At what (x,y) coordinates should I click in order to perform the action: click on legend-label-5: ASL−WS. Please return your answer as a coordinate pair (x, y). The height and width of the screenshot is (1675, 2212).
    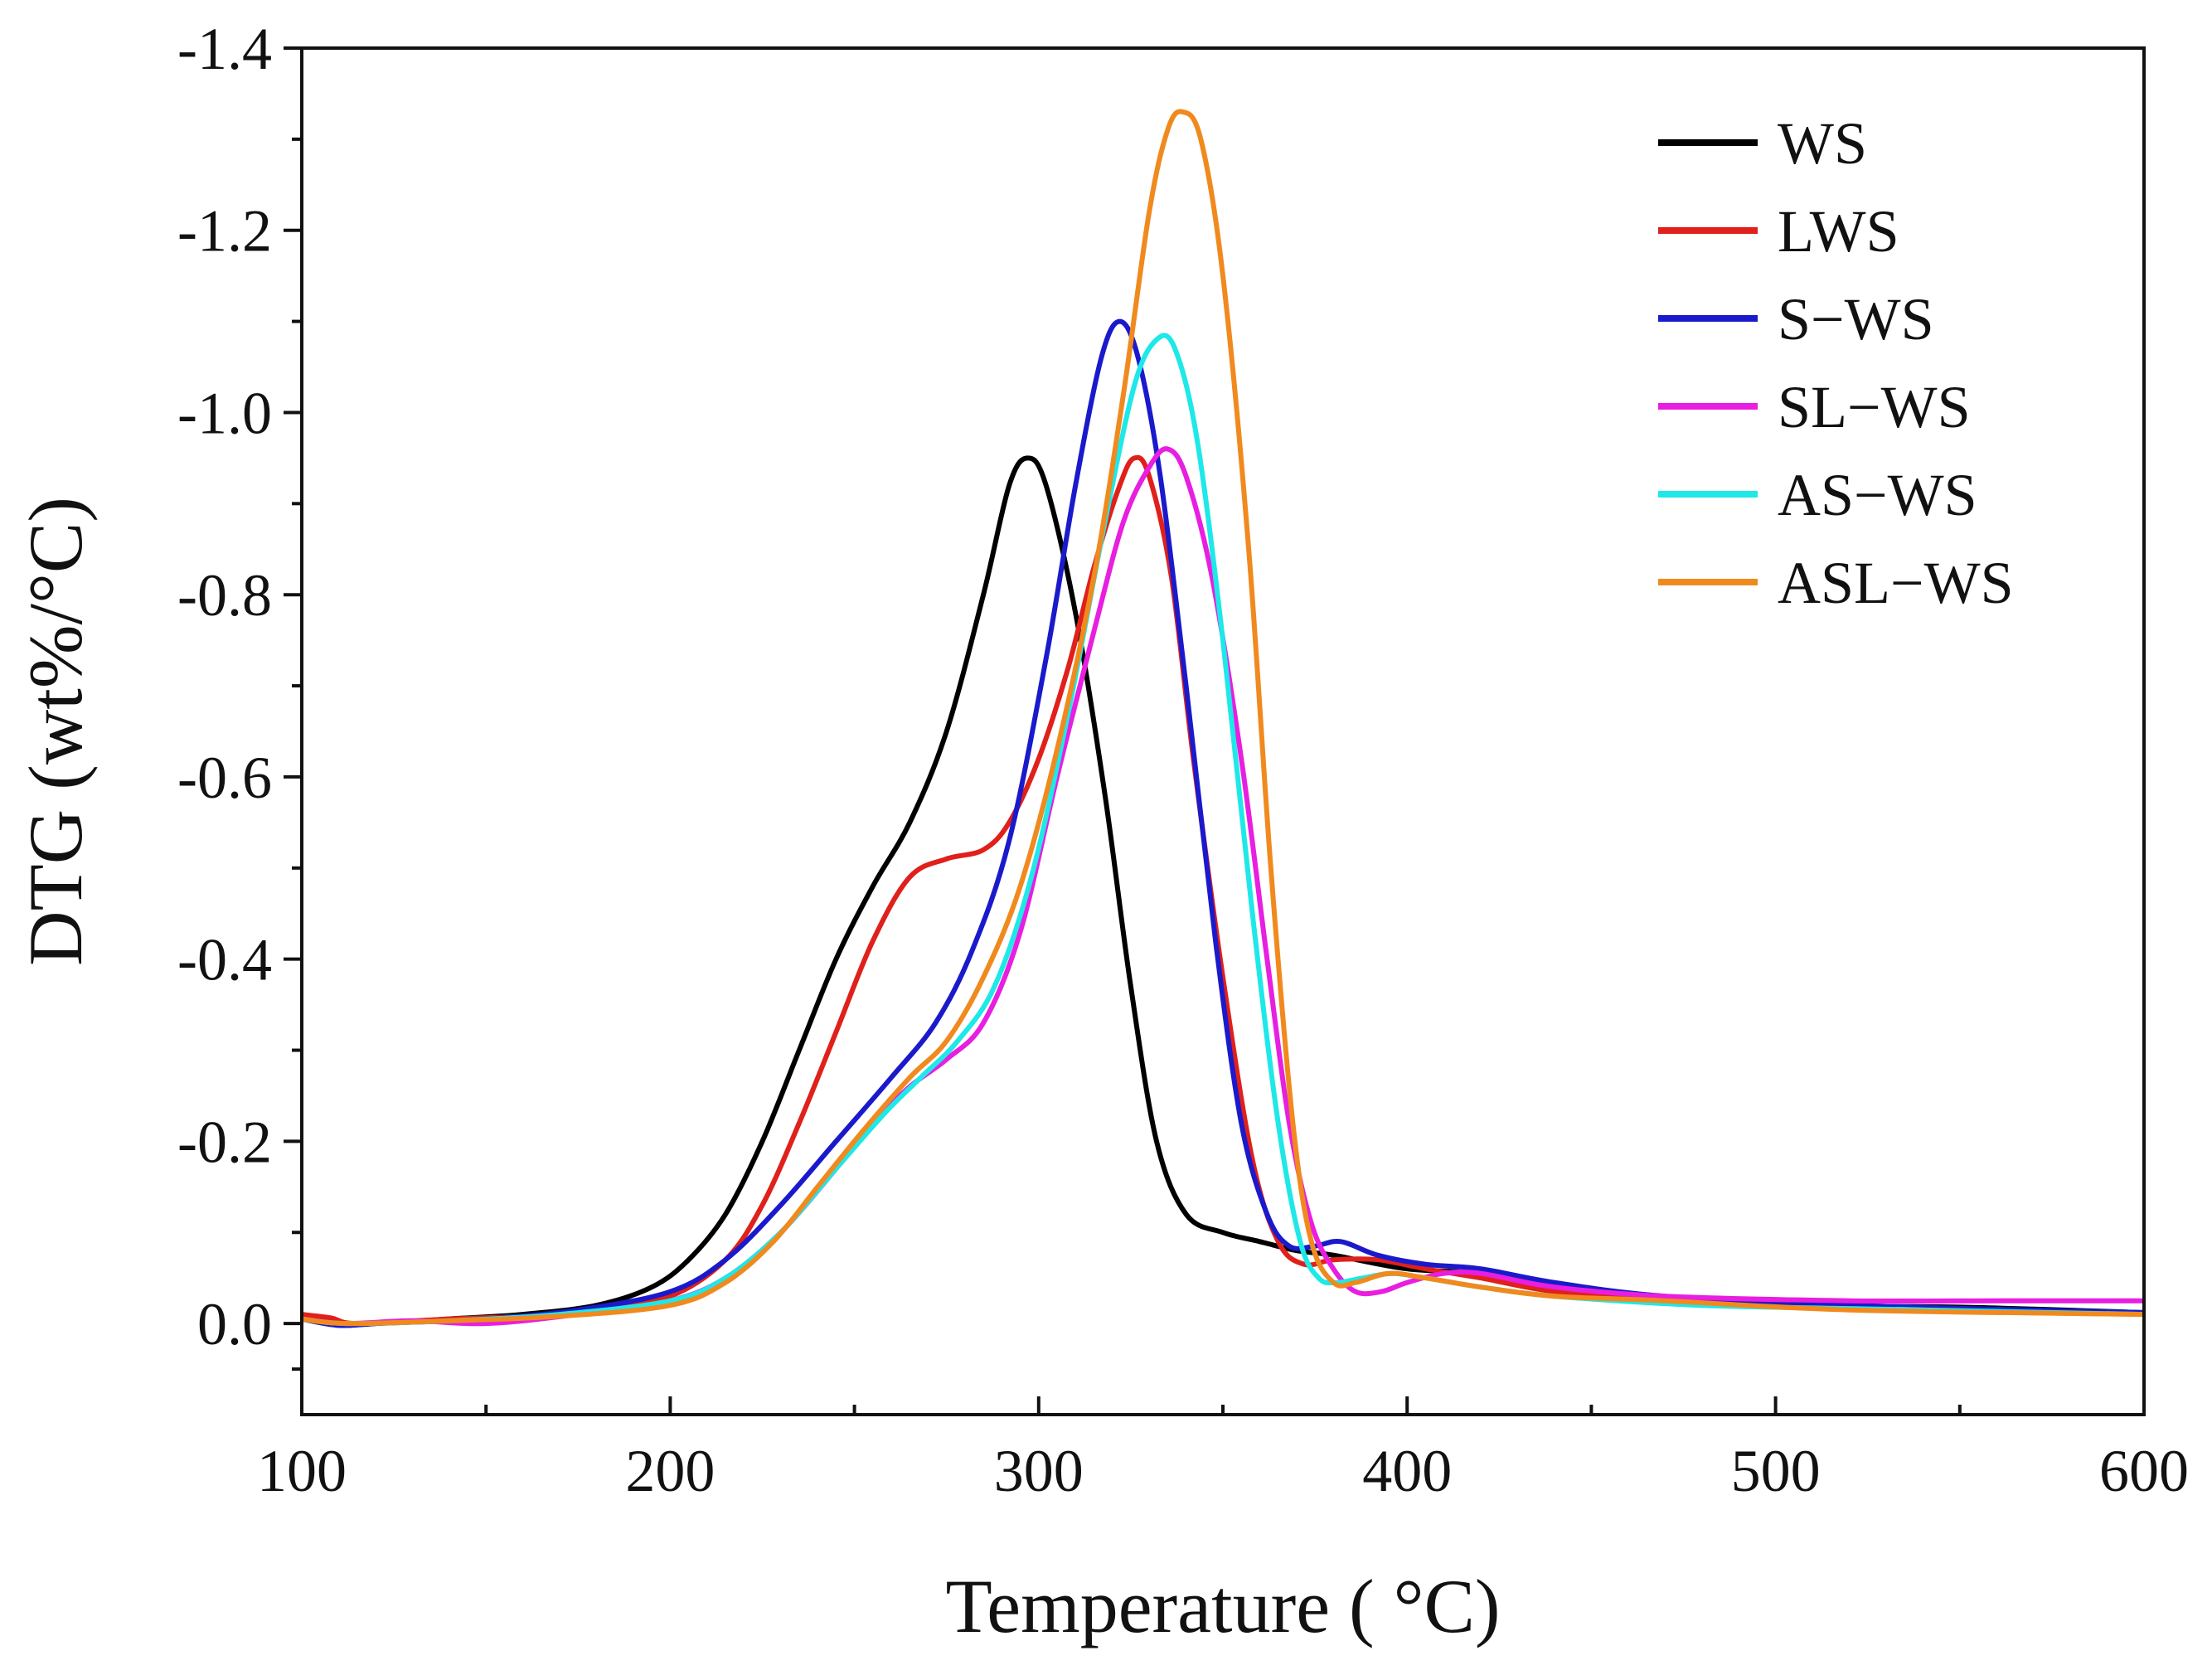
    Looking at the image, I should click on (1896, 583).